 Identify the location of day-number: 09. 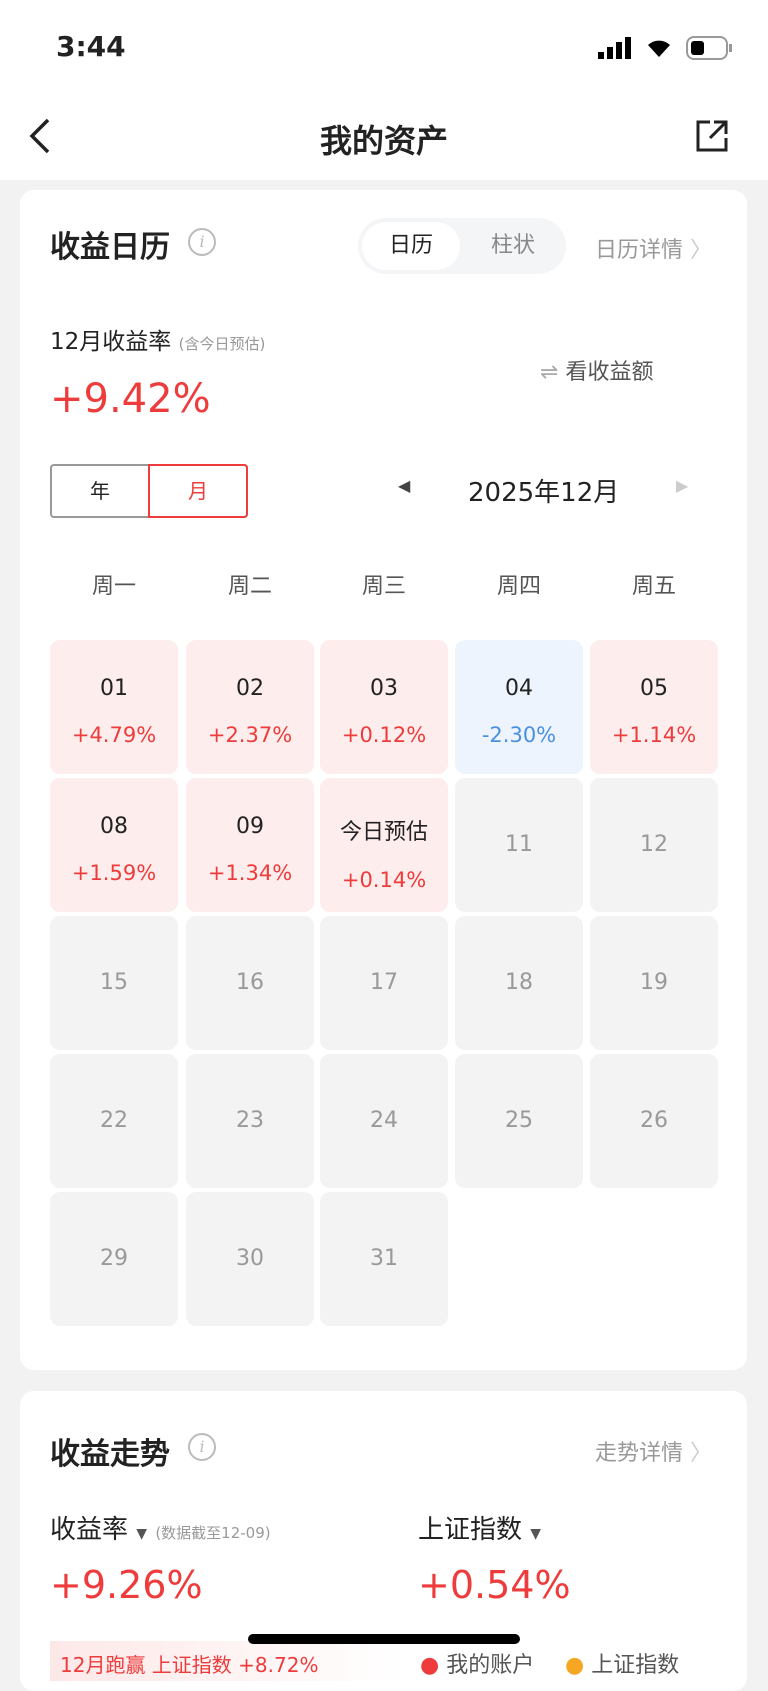
(250, 826).